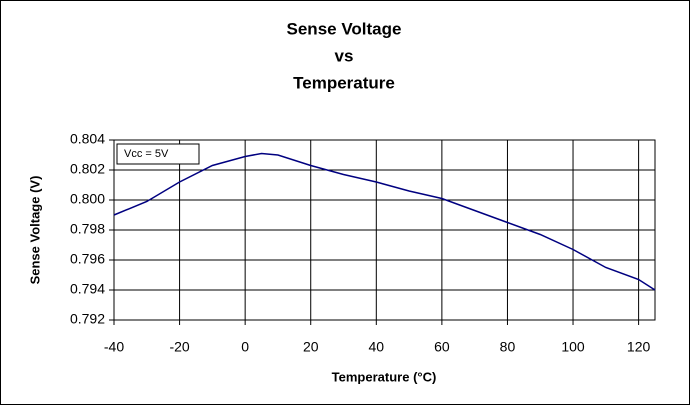  Describe the element at coordinates (87, 229) in the screenshot. I see `y-tick-label: 0.798` at that location.